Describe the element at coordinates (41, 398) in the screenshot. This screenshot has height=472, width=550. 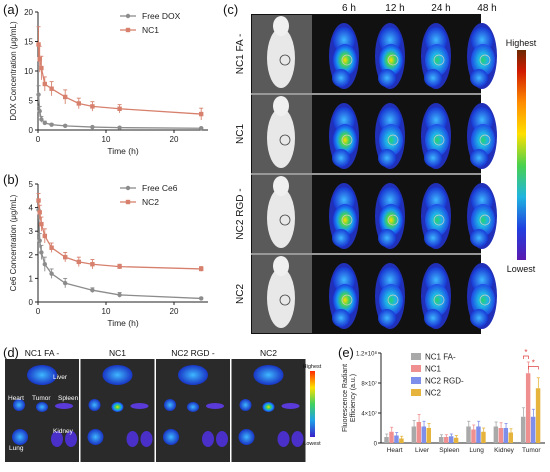
I see `organ-label: Tumor` at that location.